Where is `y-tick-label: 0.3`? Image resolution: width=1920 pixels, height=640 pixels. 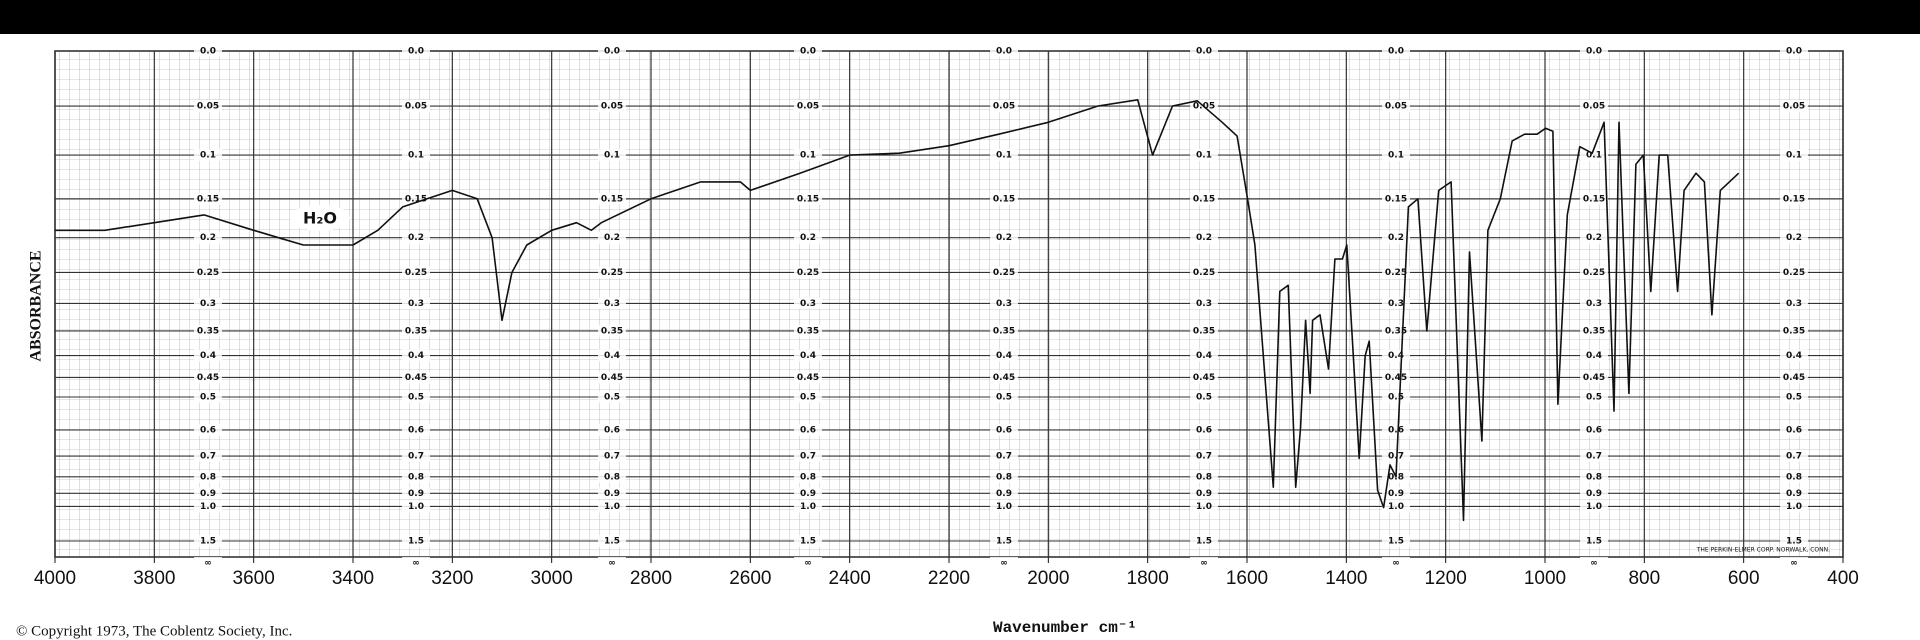 y-tick-label: 0.3 is located at coordinates (1204, 304).